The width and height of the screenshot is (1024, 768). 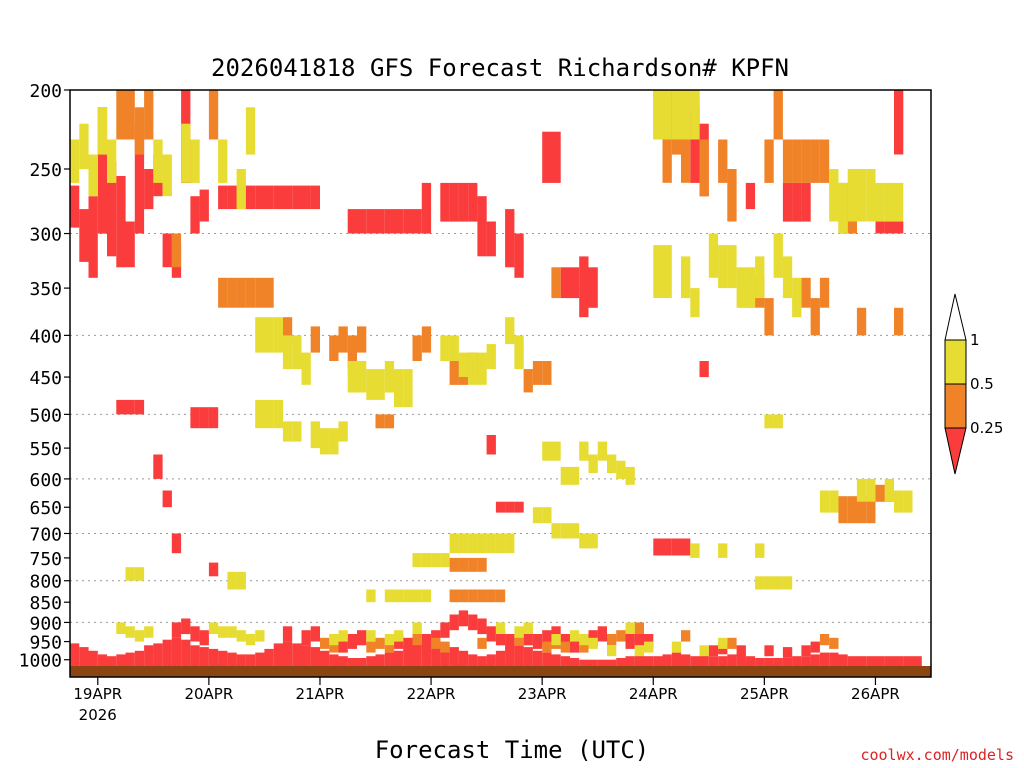 What do you see at coordinates (975, 340) in the screenshot?
I see `colorbar-label-1: 1` at bounding box center [975, 340].